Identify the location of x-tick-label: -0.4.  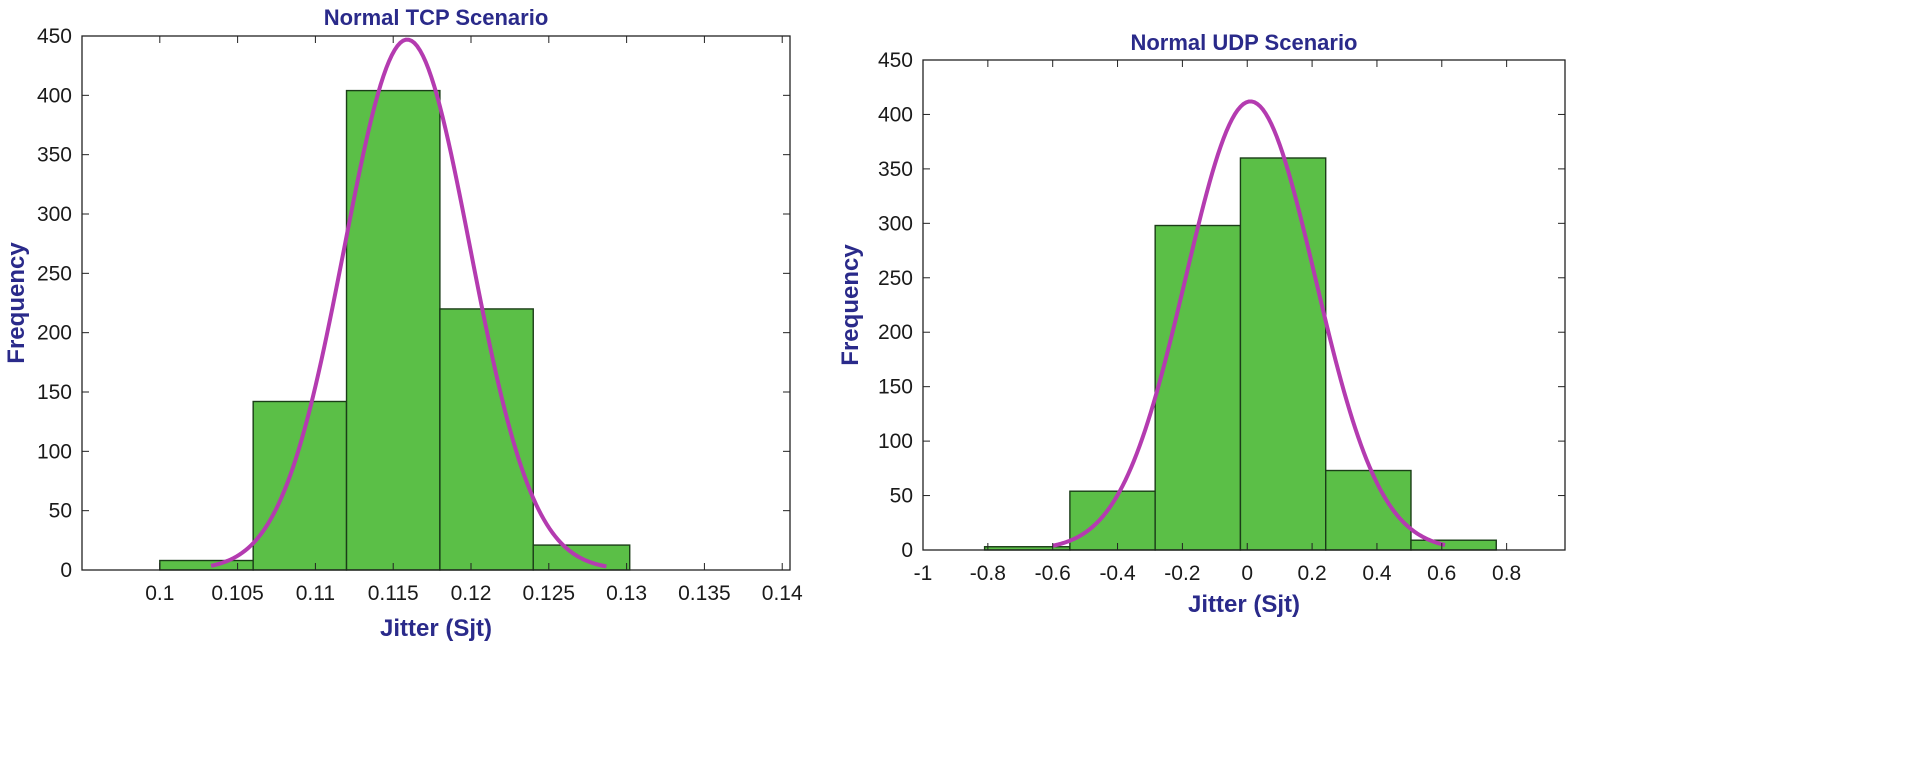
(1117, 573).